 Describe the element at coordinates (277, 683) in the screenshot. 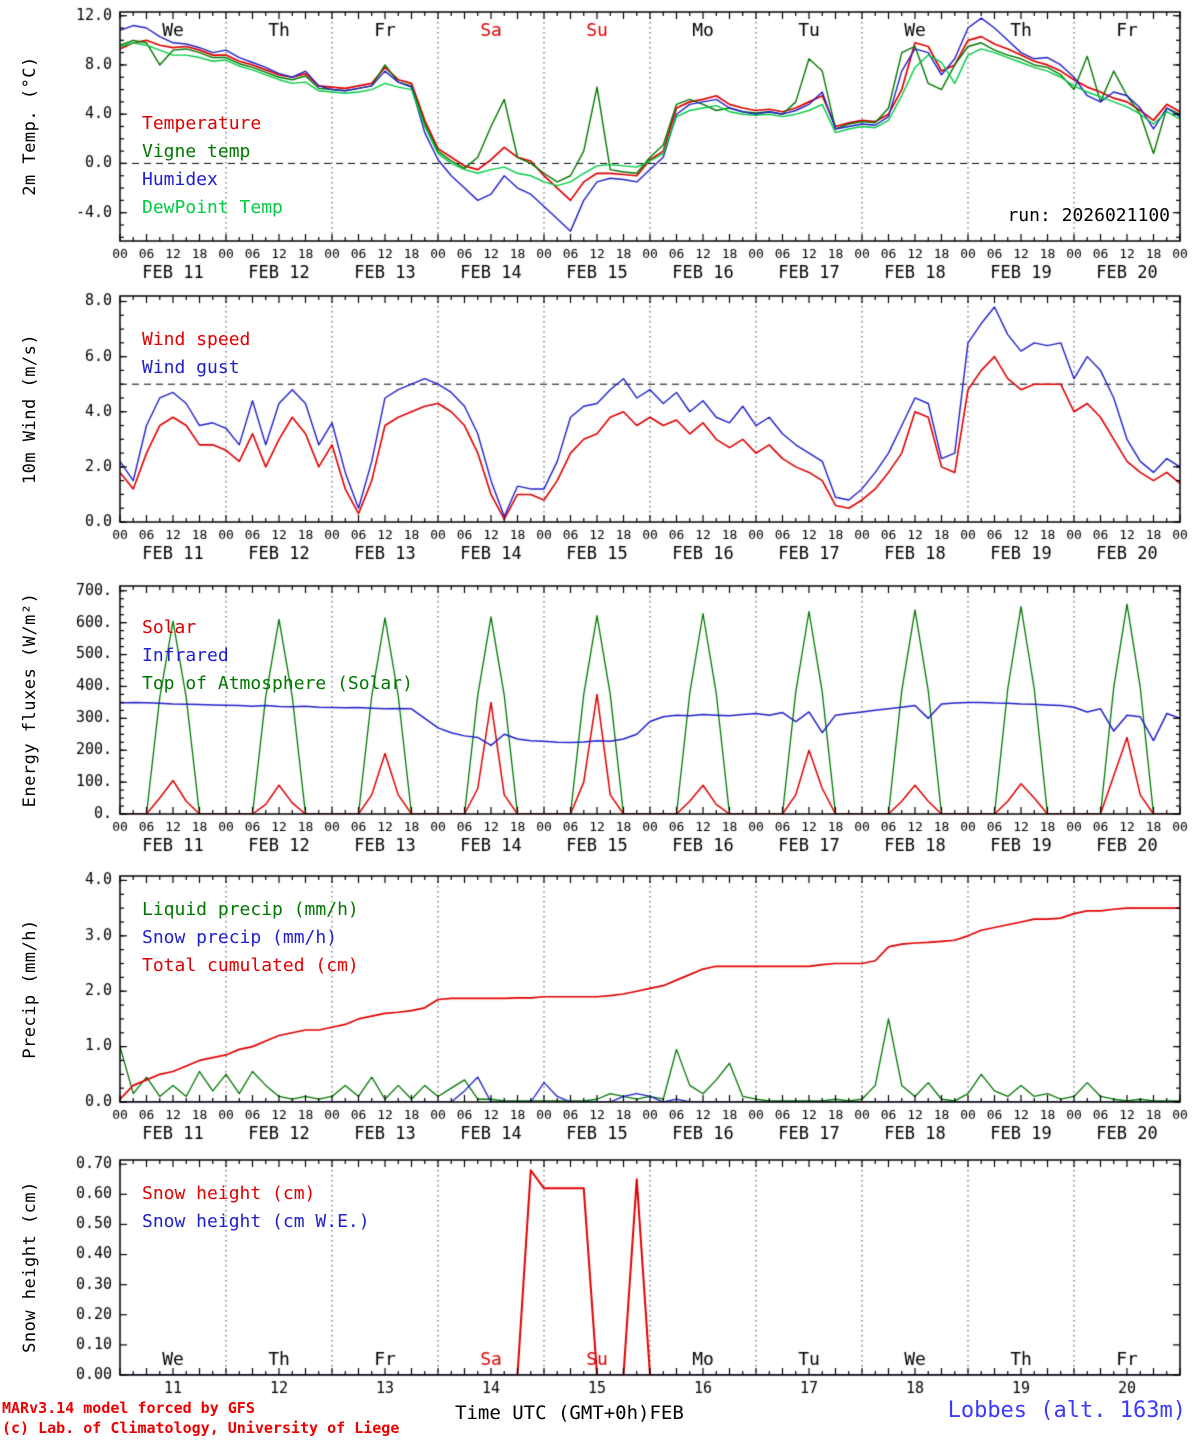

I see `legend-item: Top of Atmosphere (Solar)` at that location.